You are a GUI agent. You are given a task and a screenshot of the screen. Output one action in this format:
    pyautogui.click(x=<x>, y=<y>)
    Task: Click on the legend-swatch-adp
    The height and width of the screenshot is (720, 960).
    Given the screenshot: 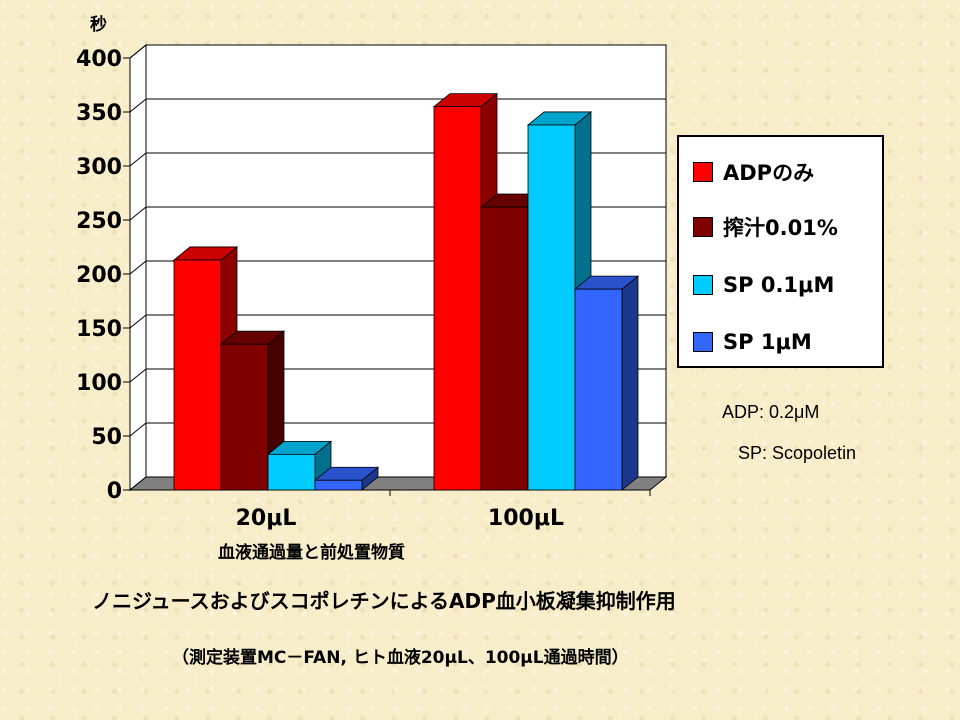 What is the action you would take?
    pyautogui.click(x=703, y=172)
    